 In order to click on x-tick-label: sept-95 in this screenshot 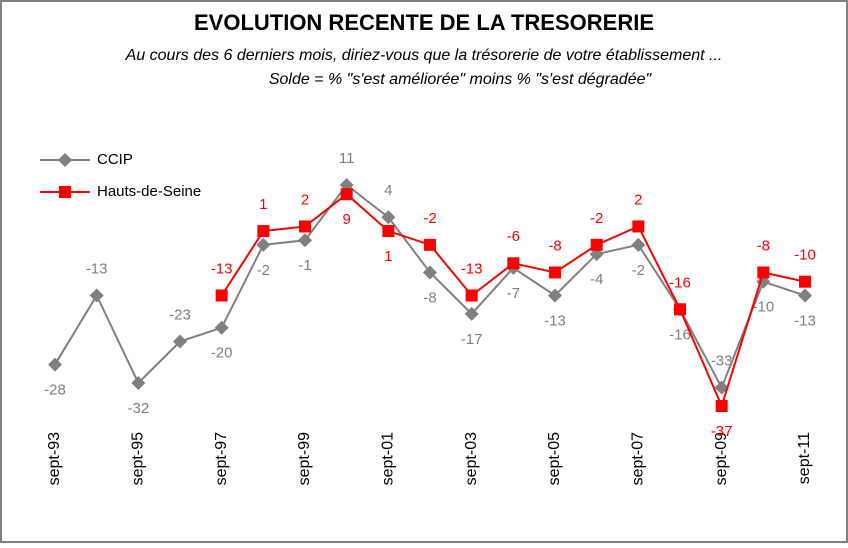, I will do `click(138, 458)`.